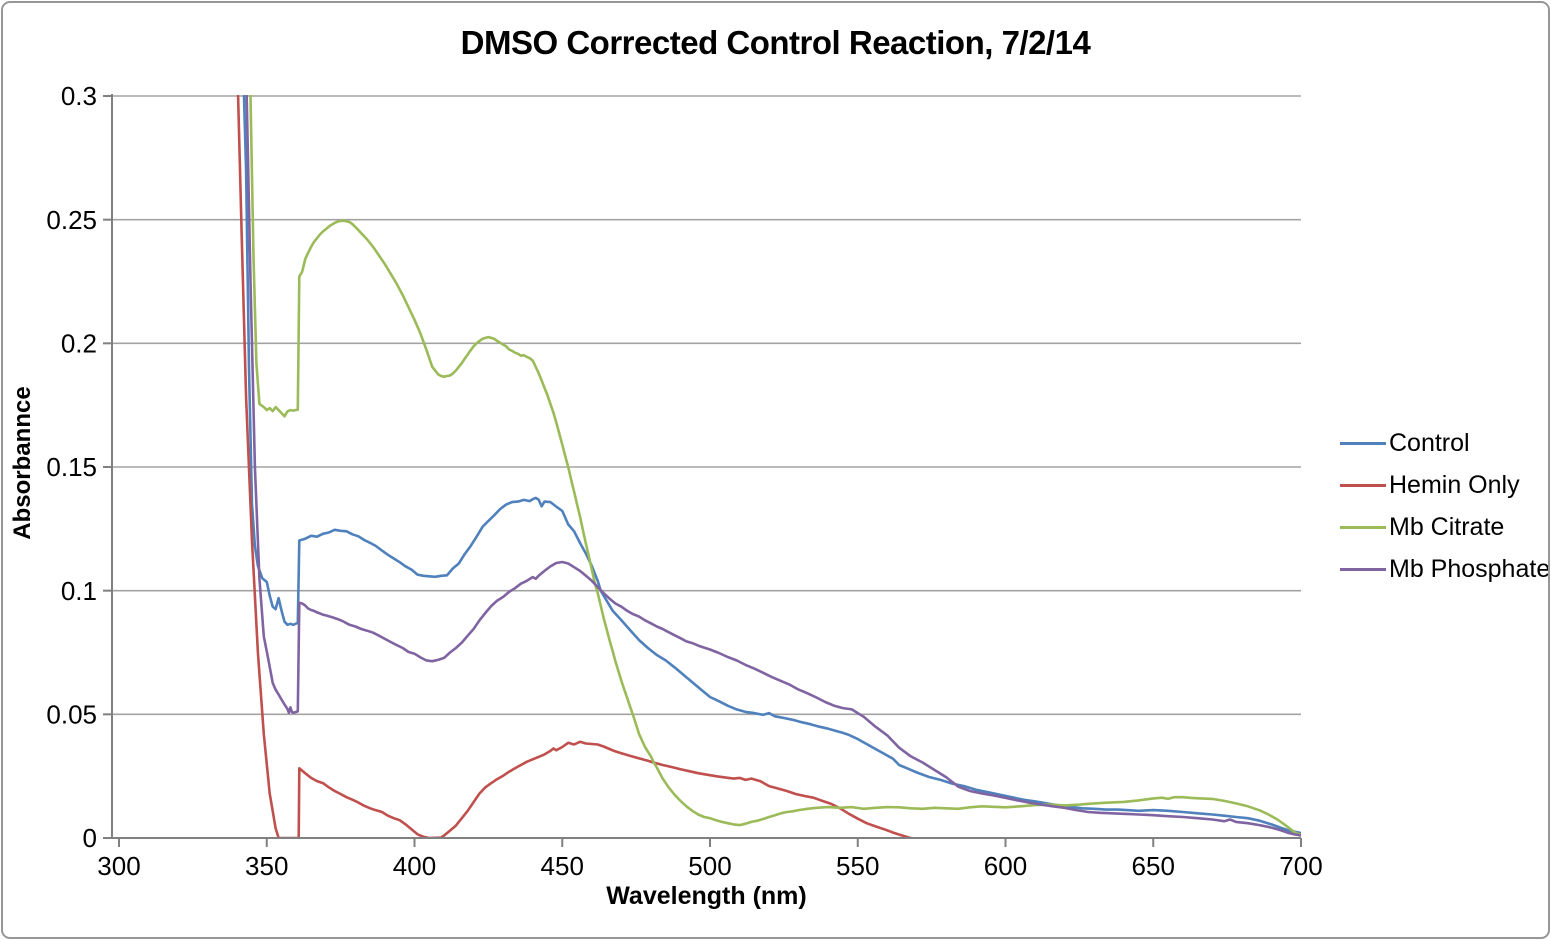 The image size is (1551, 940). Describe the element at coordinates (266, 866) in the screenshot. I see `x-tick-label: 350` at that location.